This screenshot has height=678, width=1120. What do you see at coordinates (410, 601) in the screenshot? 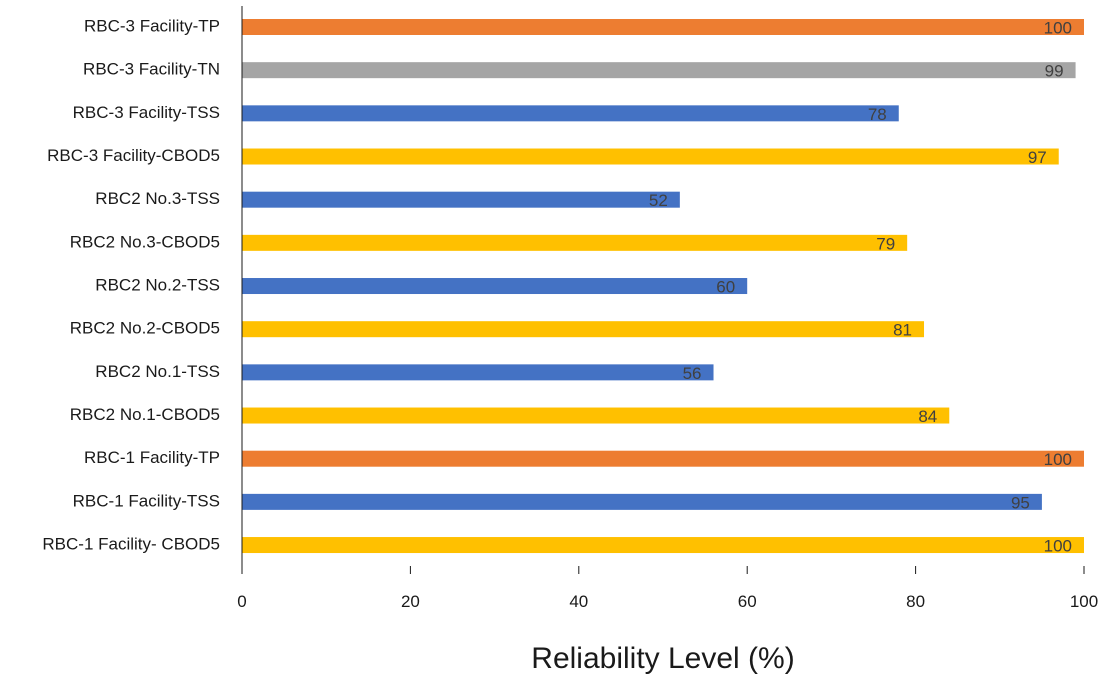
I see `x-tick-label: 20` at bounding box center [410, 601].